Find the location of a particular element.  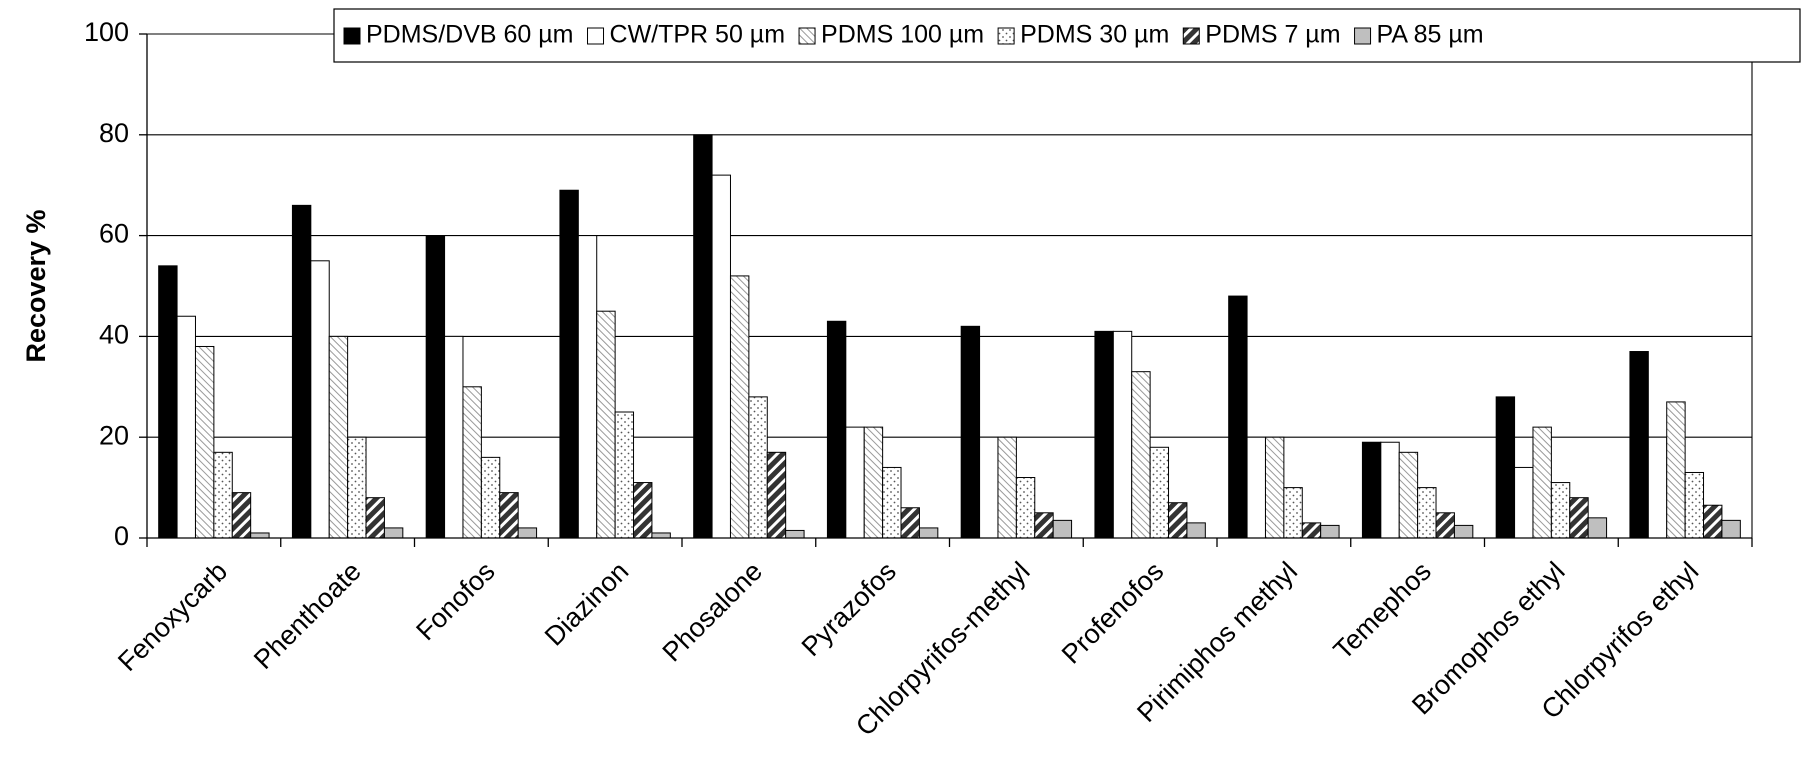

legend-box is located at coordinates (1067, 35).